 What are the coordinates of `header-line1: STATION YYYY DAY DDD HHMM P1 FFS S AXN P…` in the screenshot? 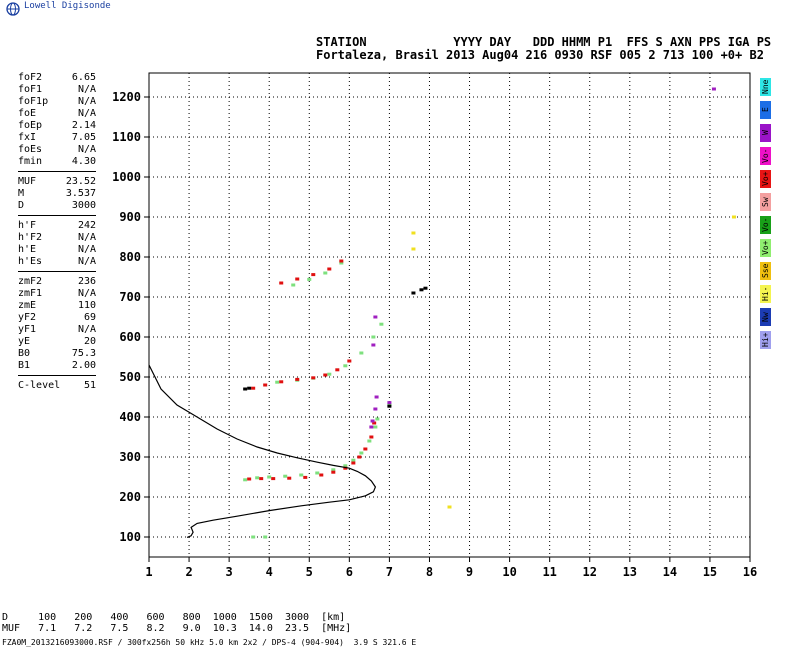 It's located at (544, 42).